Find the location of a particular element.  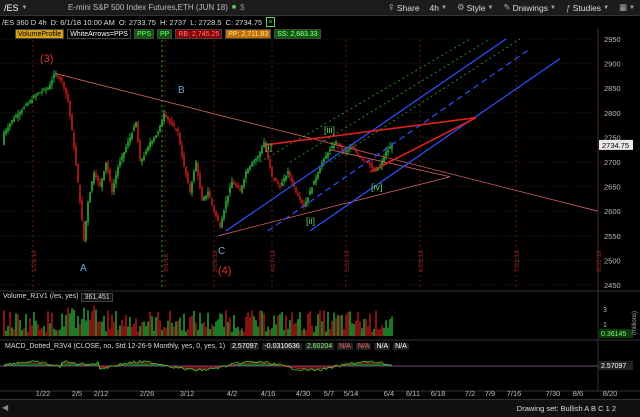

study-tag: WhiteArrows=PPS is located at coordinates (99, 34).